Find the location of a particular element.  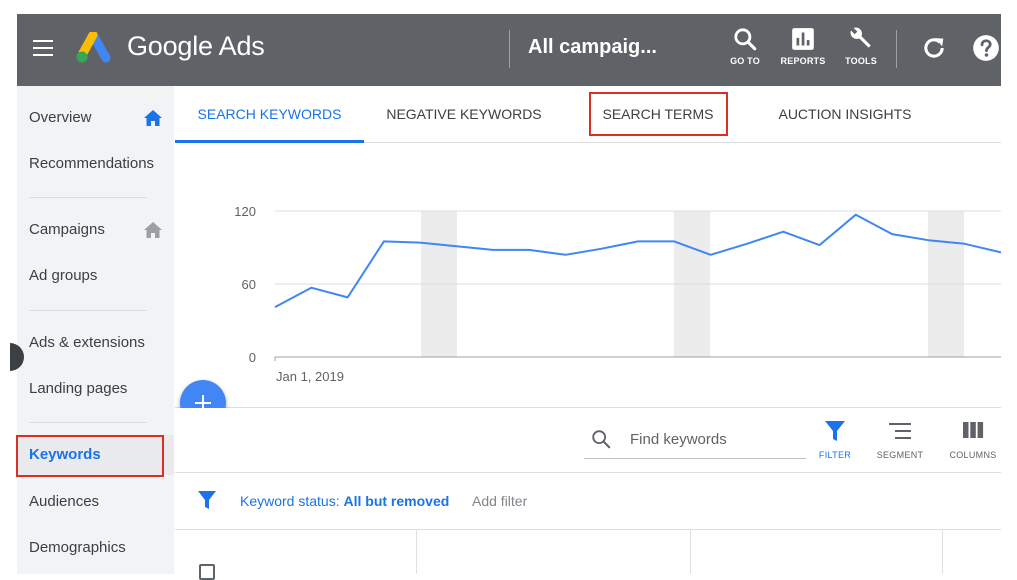

y-tick-label: 60 is located at coordinates (249, 284).